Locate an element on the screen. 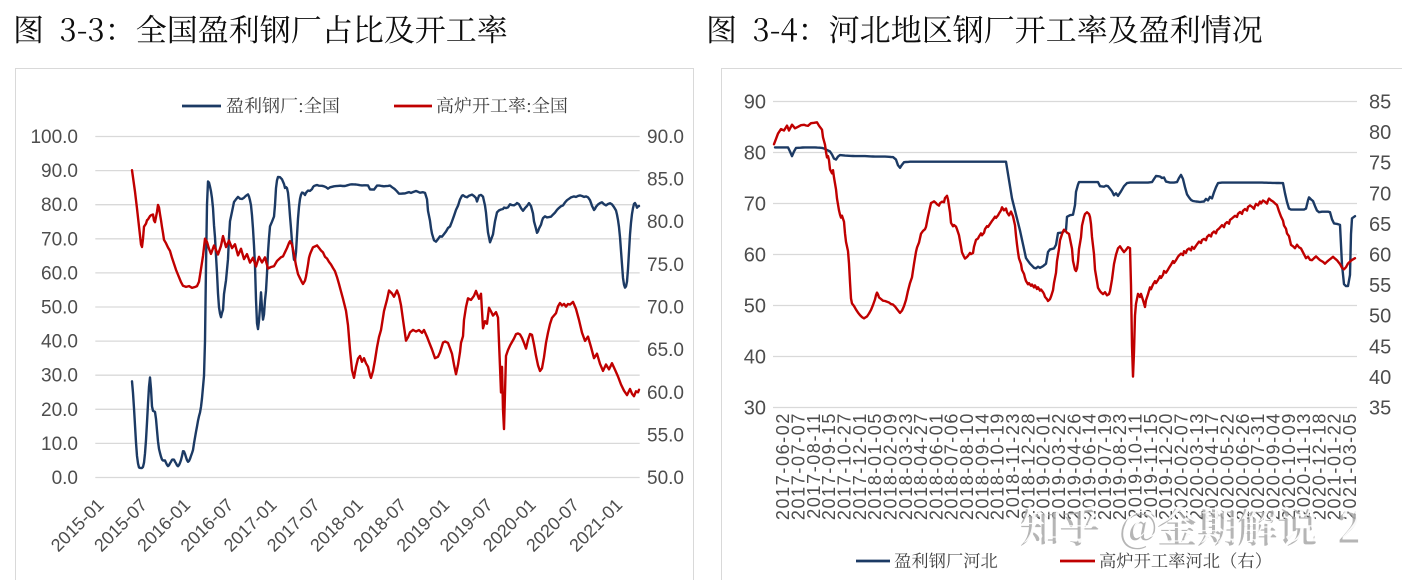  svg-text: 45 is located at coordinates (1380, 347).